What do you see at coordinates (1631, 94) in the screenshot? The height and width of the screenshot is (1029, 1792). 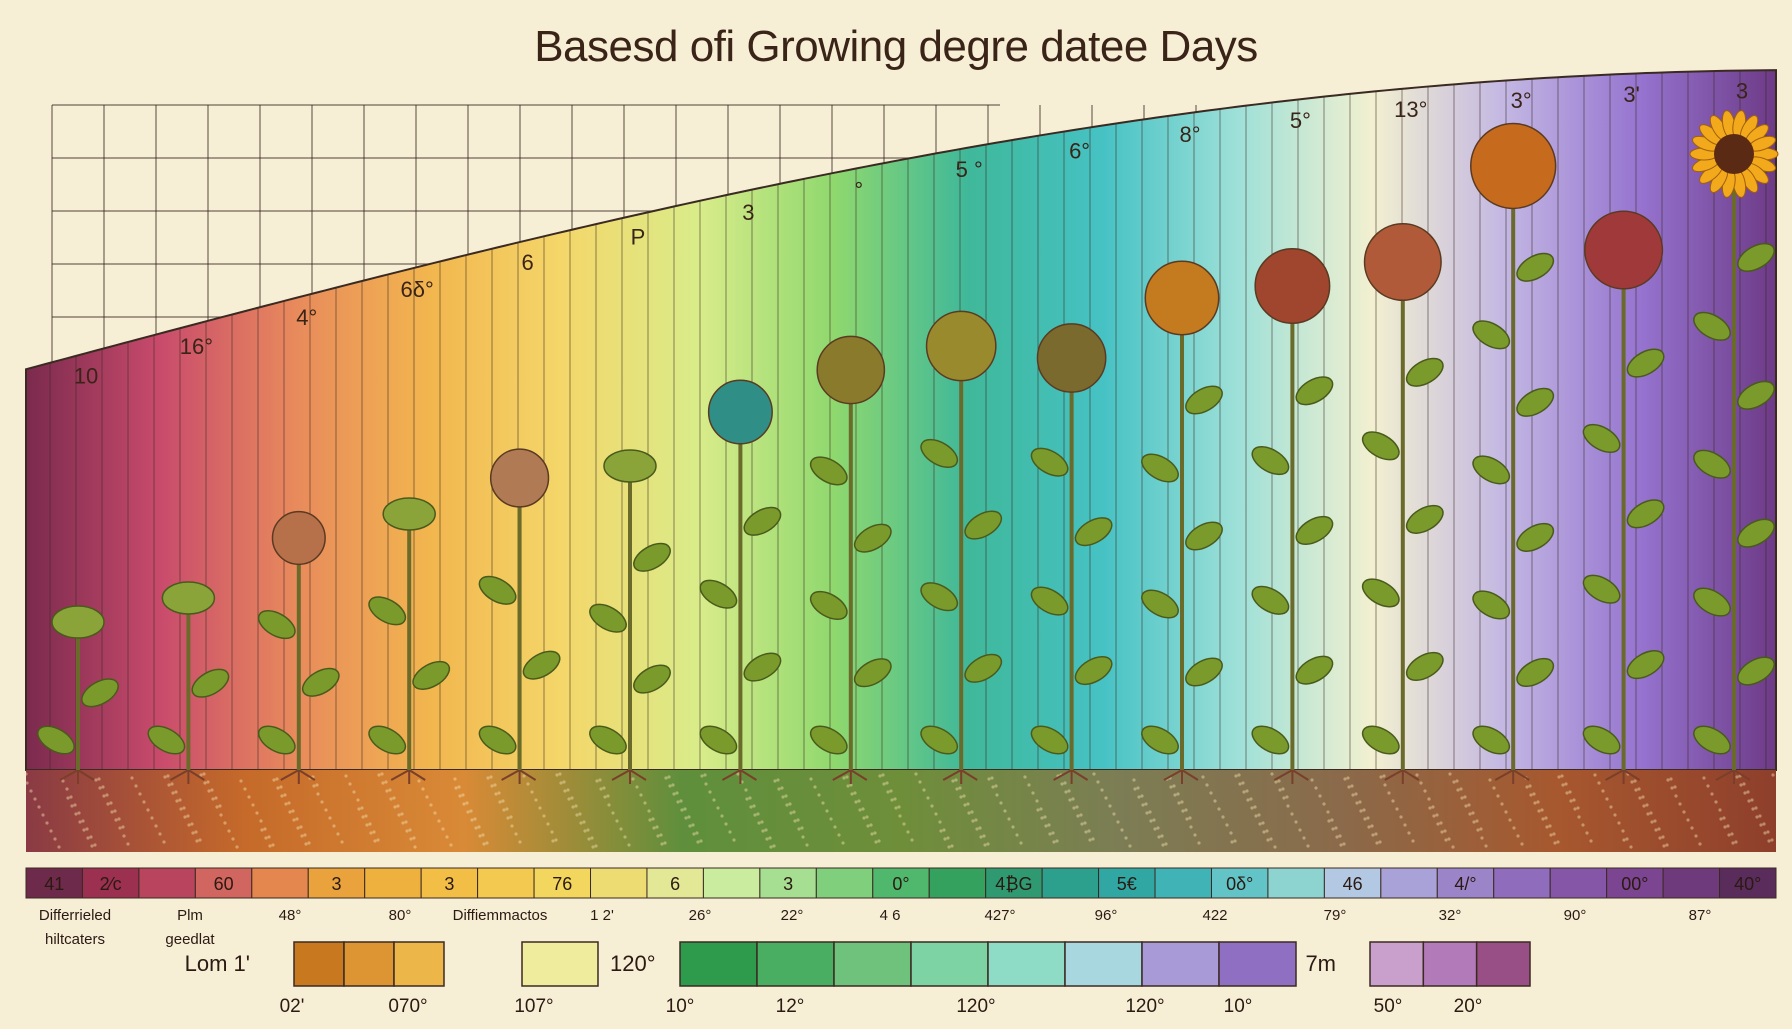 I see `column-value-label: 3'` at bounding box center [1631, 94].